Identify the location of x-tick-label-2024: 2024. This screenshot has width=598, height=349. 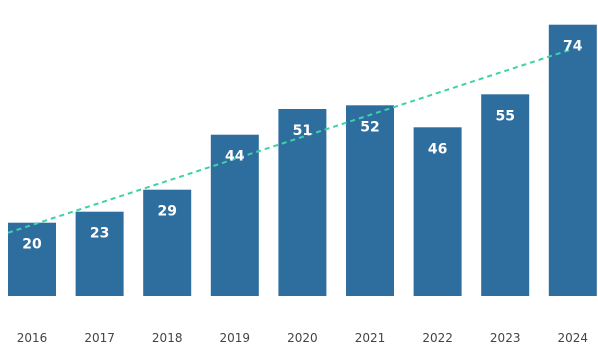
(573, 338).